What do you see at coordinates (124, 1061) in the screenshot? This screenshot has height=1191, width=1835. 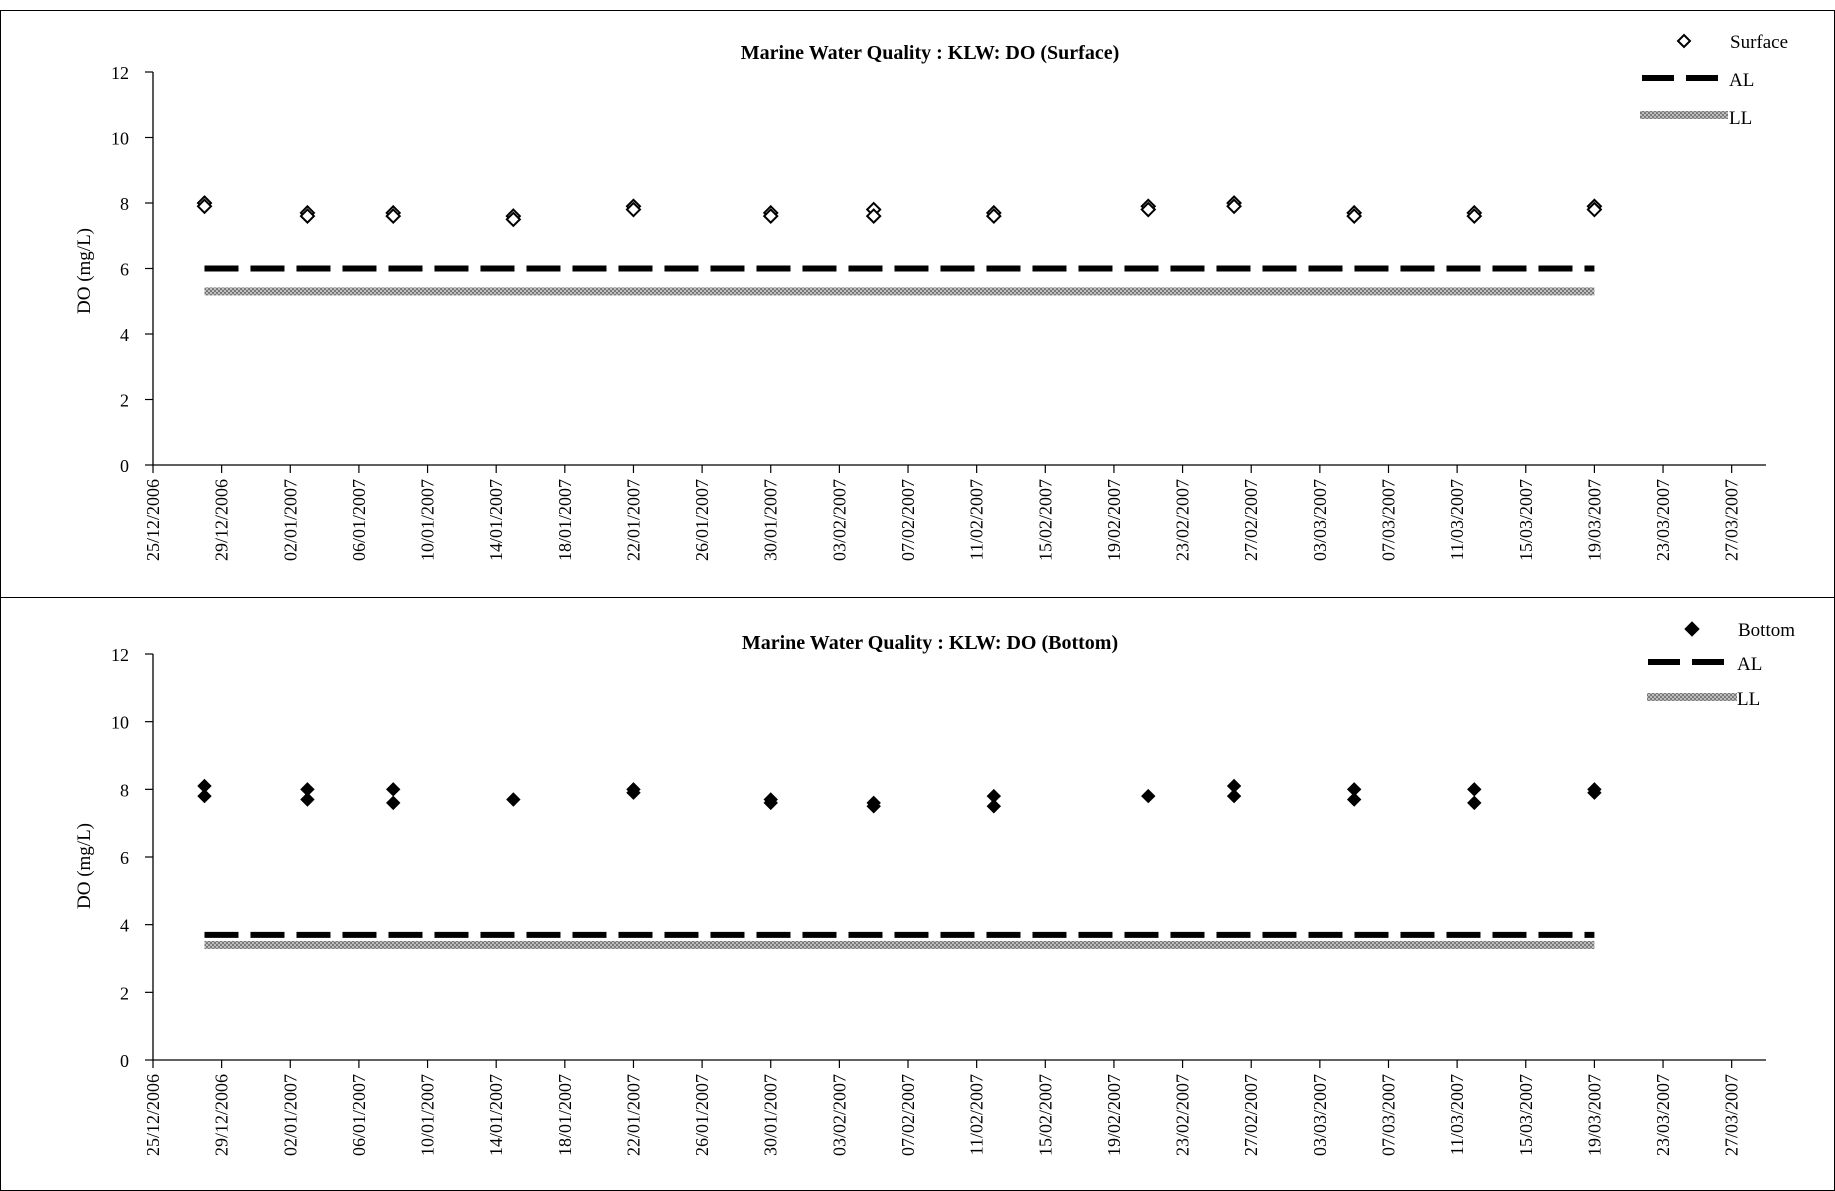 I see `y-tick-label: 0` at bounding box center [124, 1061].